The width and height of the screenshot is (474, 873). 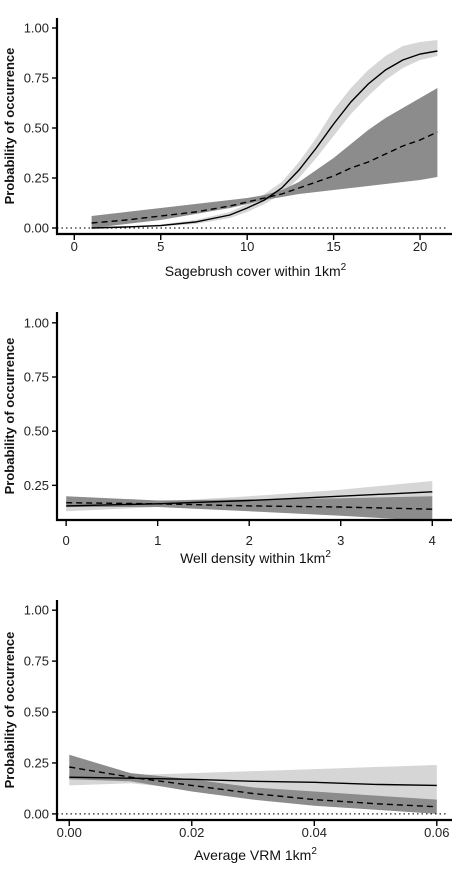 I want to click on panel-2-x-tick-label: 4, so click(x=432, y=540).